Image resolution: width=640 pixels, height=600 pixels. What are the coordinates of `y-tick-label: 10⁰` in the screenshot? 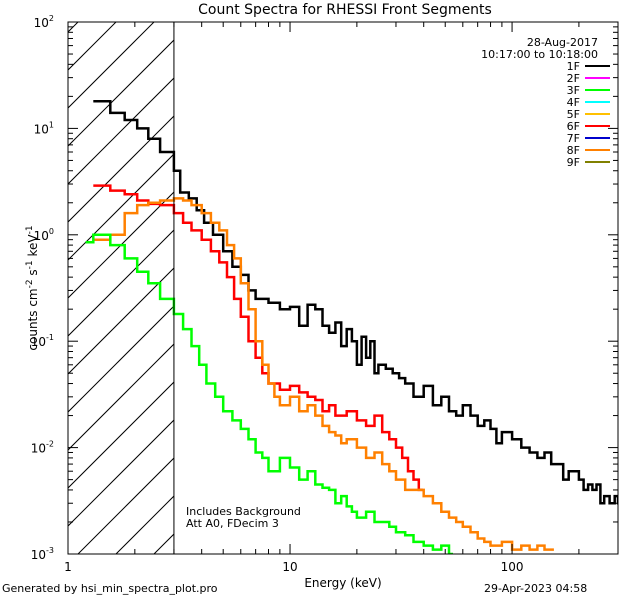 It's located at (44, 235).